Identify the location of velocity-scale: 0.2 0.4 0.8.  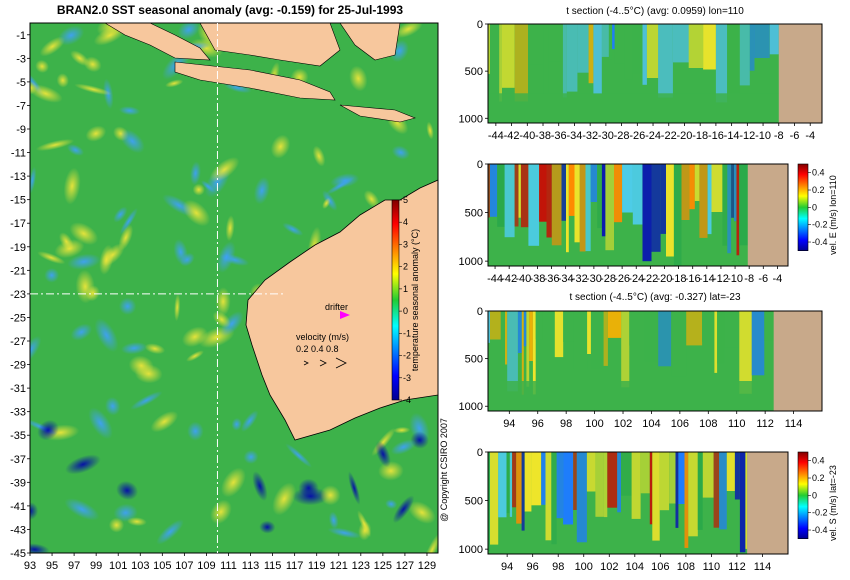
(317, 349).